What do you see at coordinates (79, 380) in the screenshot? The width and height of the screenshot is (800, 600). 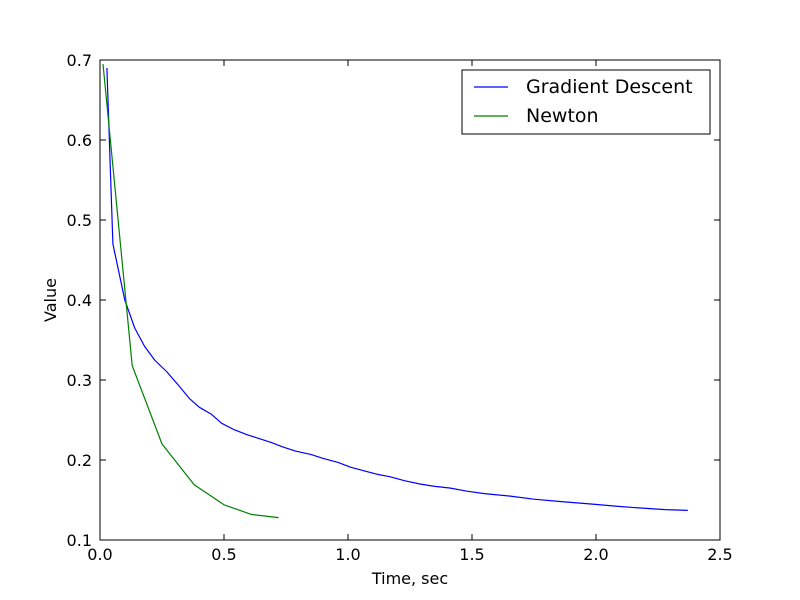 I see `y-tick-label: 0.3` at bounding box center [79, 380].